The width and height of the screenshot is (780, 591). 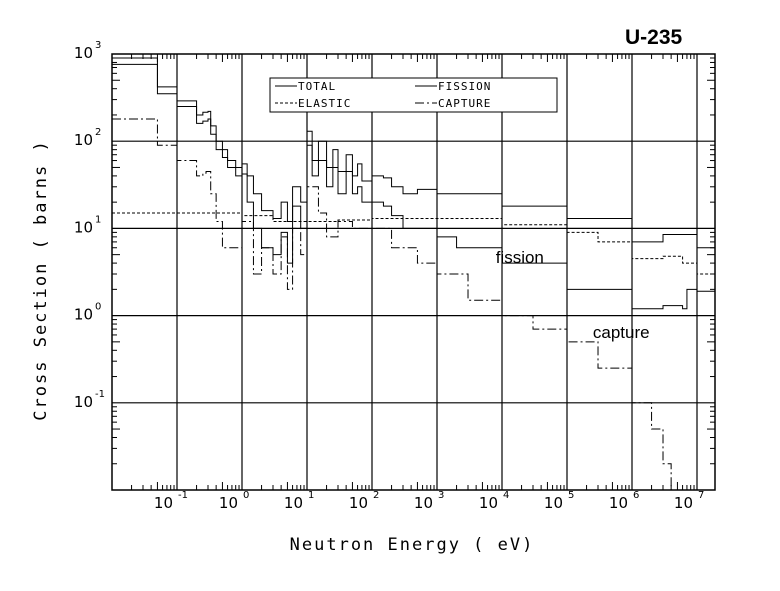 What do you see at coordinates (317, 86) in the screenshot?
I see `legend-label-total: TOTAL` at bounding box center [317, 86].